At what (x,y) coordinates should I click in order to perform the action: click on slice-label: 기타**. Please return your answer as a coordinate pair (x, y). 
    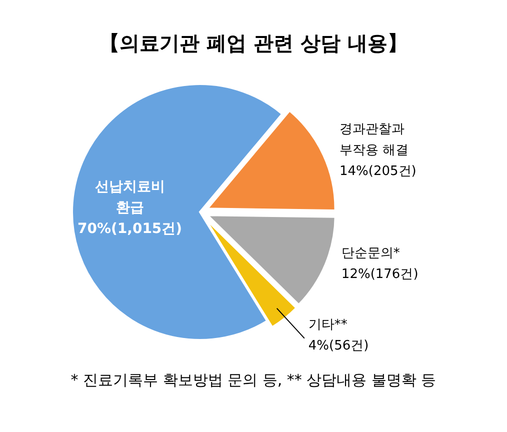
    Looking at the image, I should click on (328, 324).